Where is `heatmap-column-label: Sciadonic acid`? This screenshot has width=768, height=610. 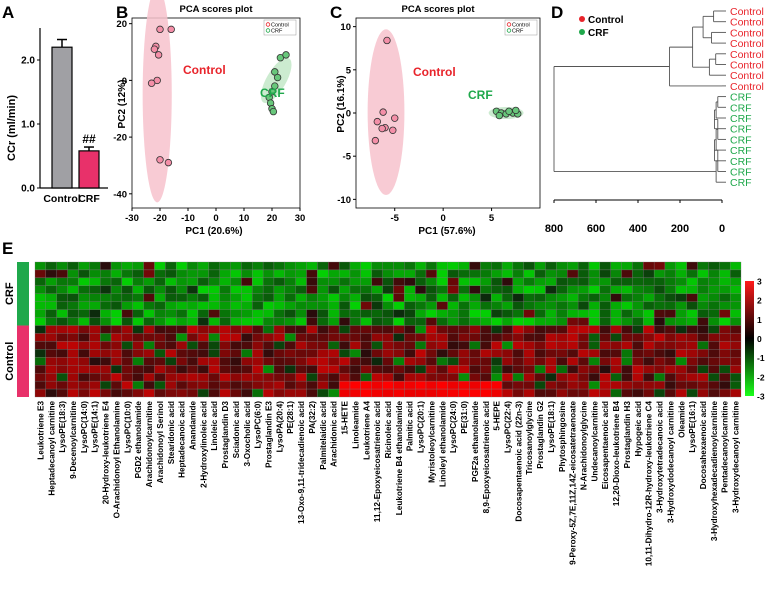 heatmap-column-label: Sciadonic acid is located at coordinates (236, 429).